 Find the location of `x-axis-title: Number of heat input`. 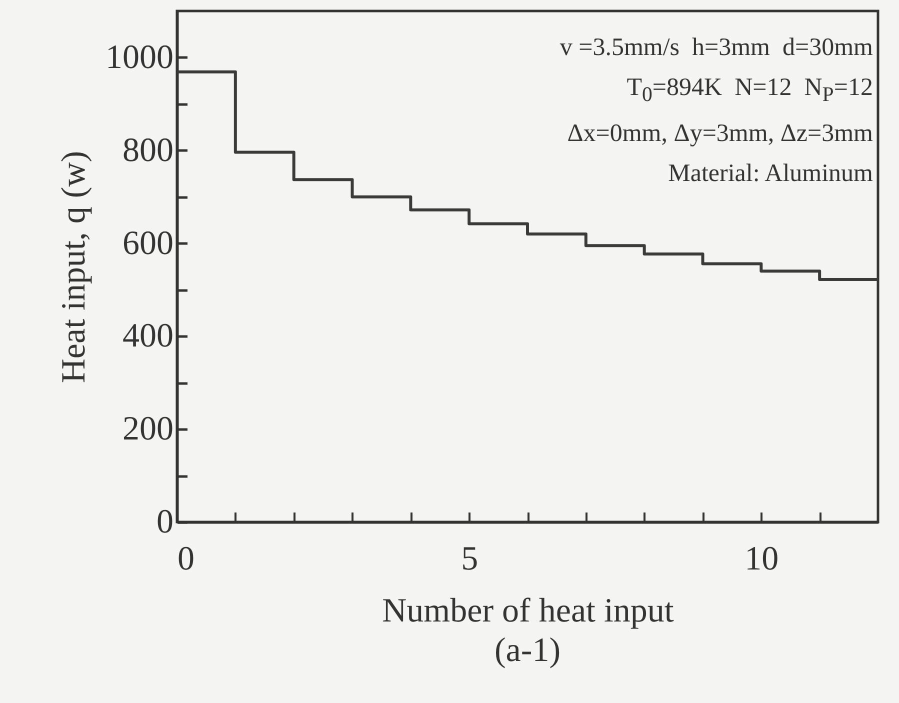

x-axis-title: Number of heat input is located at coordinates (528, 611).